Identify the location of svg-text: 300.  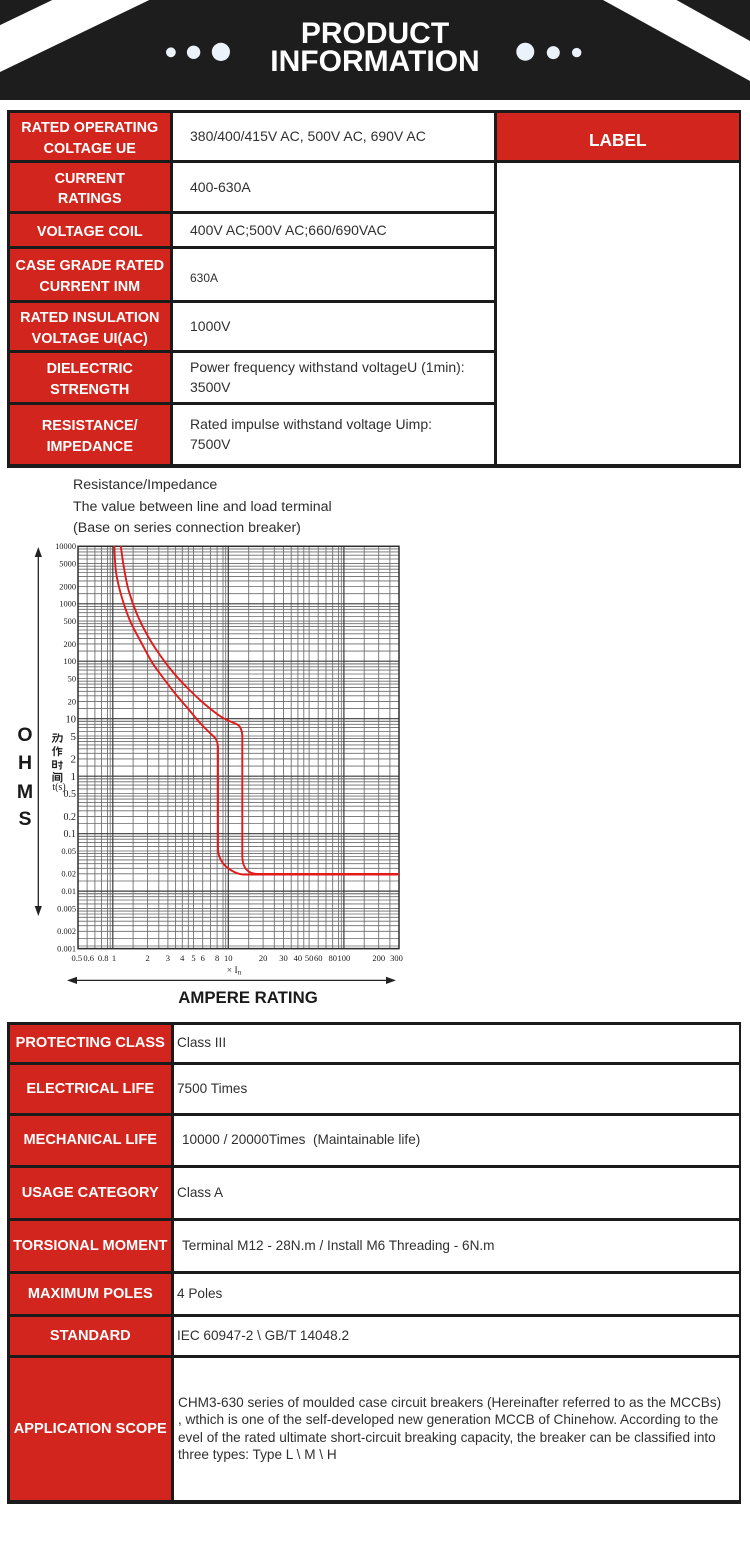
(396, 958).